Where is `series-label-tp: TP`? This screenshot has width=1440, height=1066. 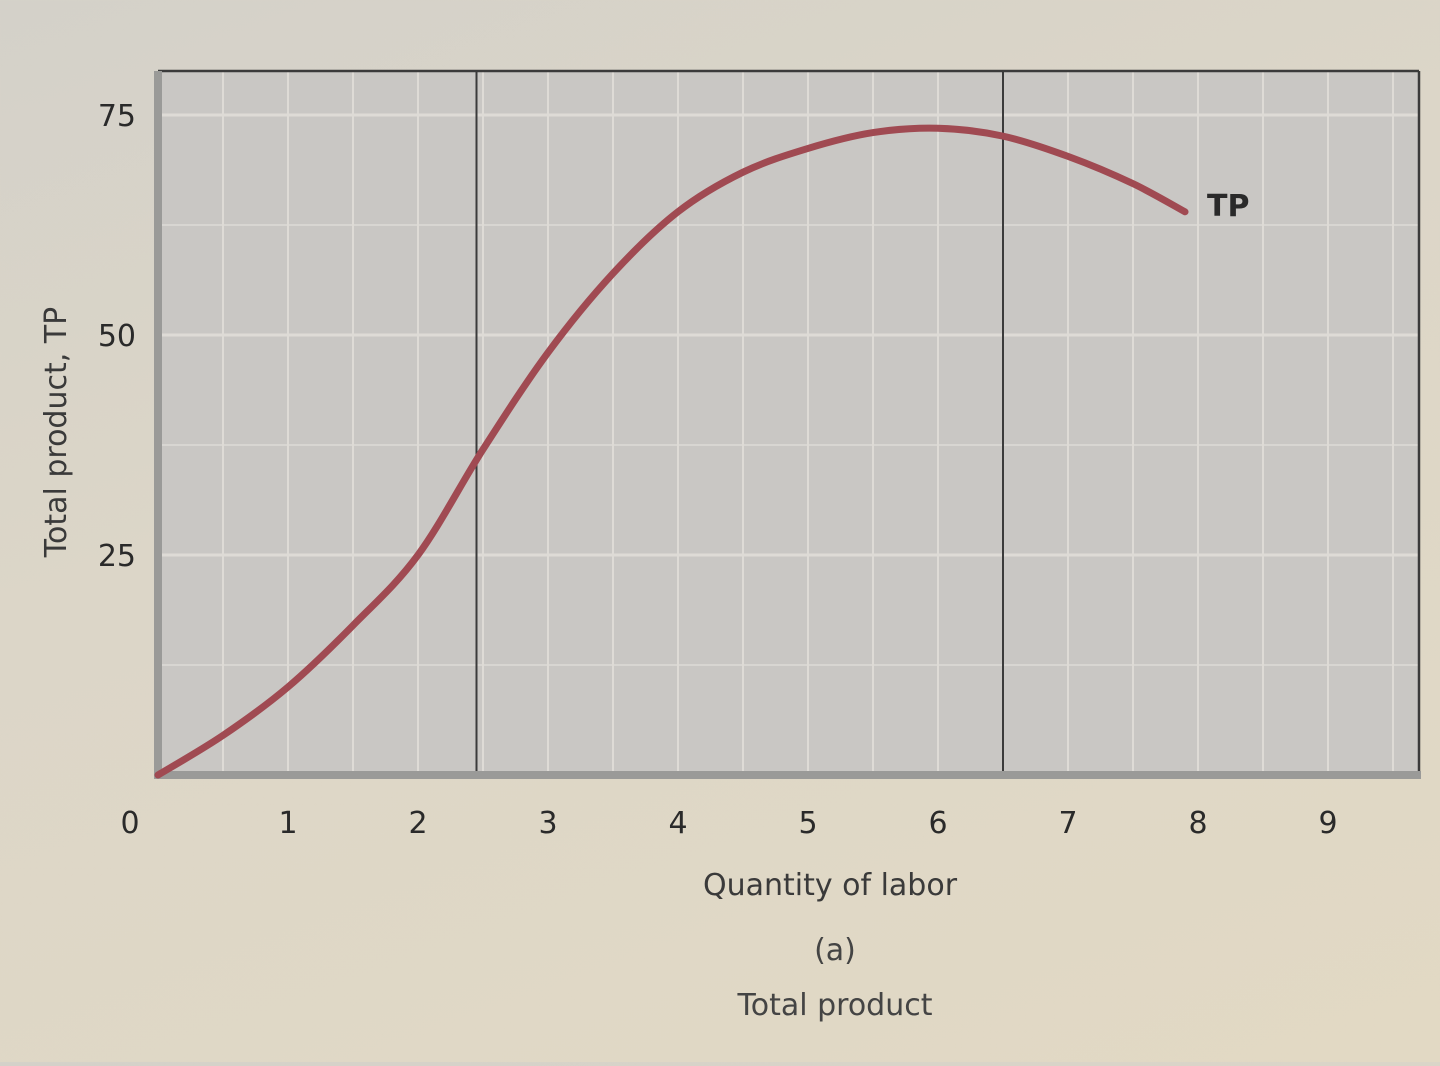 series-label-tp: TP is located at coordinates (1228, 206).